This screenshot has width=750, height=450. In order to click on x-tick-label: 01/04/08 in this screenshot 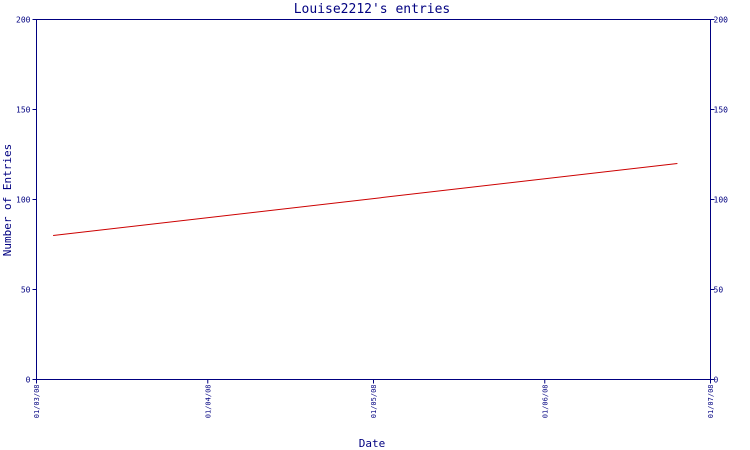, I will do `click(208, 402)`.